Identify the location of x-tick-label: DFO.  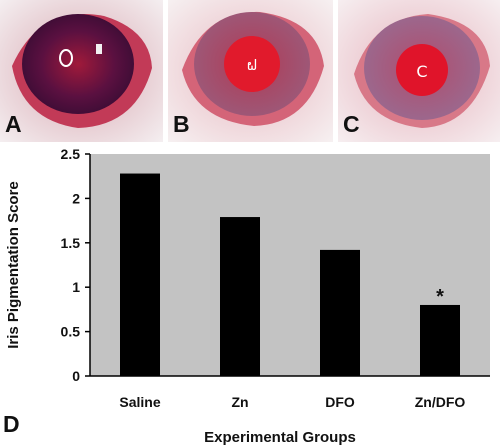
(340, 402).